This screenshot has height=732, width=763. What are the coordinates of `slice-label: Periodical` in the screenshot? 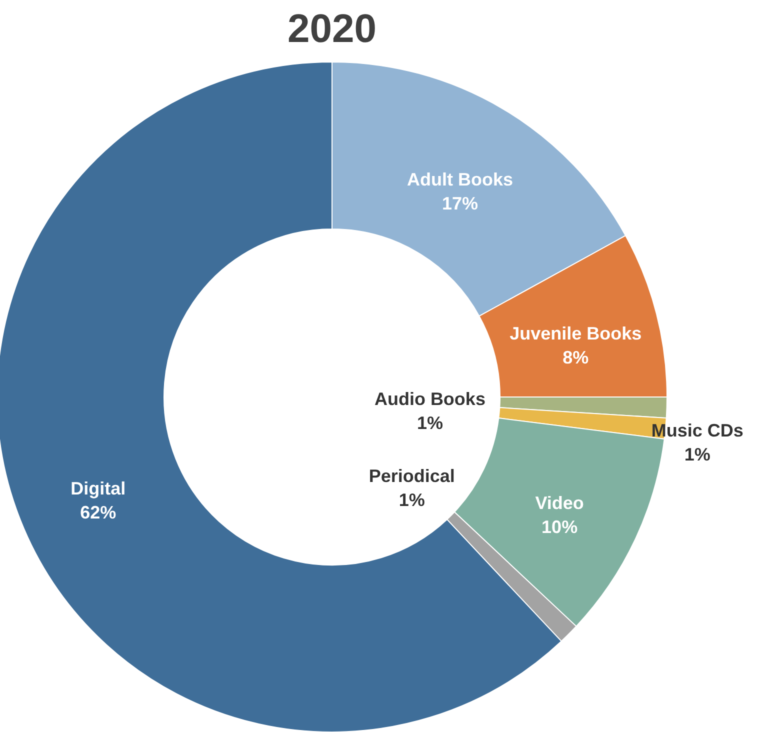 It's located at (411, 476).